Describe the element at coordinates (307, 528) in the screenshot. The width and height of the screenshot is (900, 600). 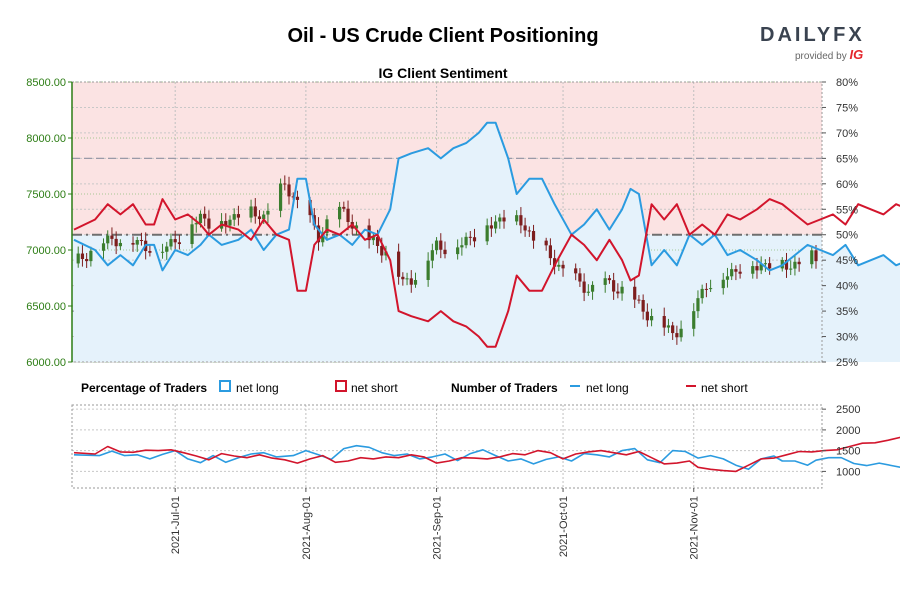
I see `date-tick-label: 2021-Aug-01` at that location.